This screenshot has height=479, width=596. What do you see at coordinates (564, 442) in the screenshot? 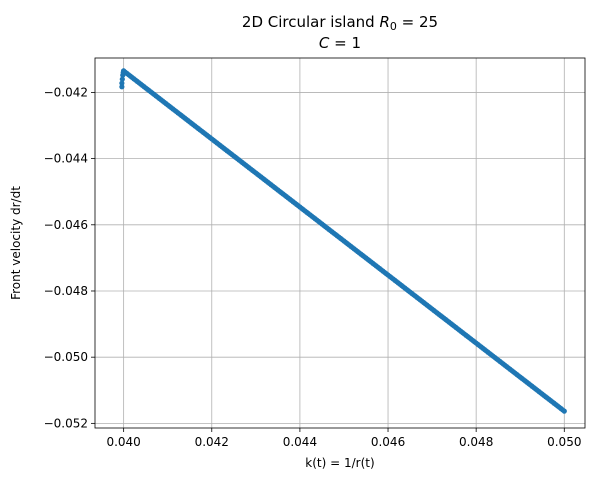
I see `x-tick-label: 0.050` at bounding box center [564, 442].